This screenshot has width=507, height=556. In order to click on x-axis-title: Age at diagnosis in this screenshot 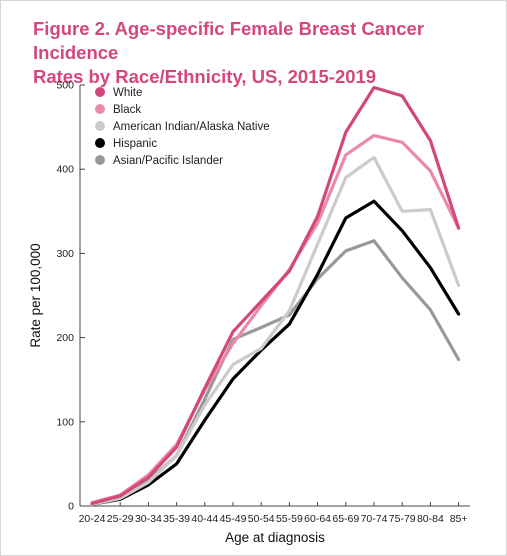, I will do `click(275, 537)`.